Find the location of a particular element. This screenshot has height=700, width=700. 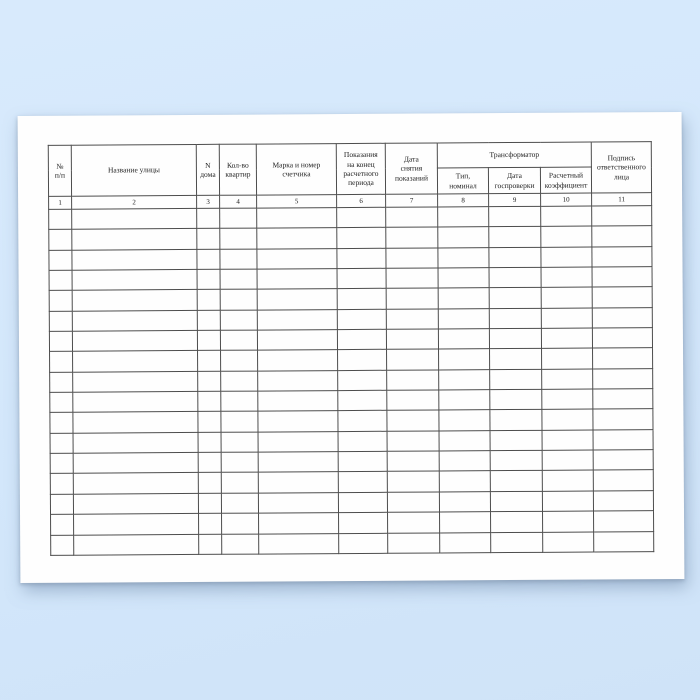

col-header-row-number: № п/п is located at coordinates (60, 171).